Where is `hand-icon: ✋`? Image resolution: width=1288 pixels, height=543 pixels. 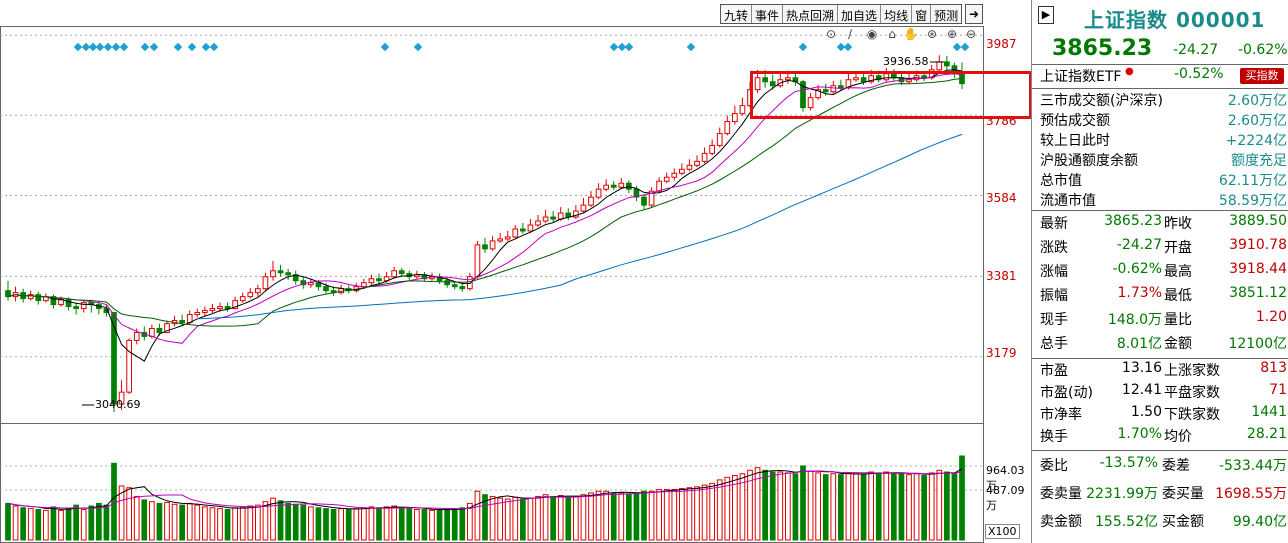 hand-icon: ✋ is located at coordinates (911, 34).